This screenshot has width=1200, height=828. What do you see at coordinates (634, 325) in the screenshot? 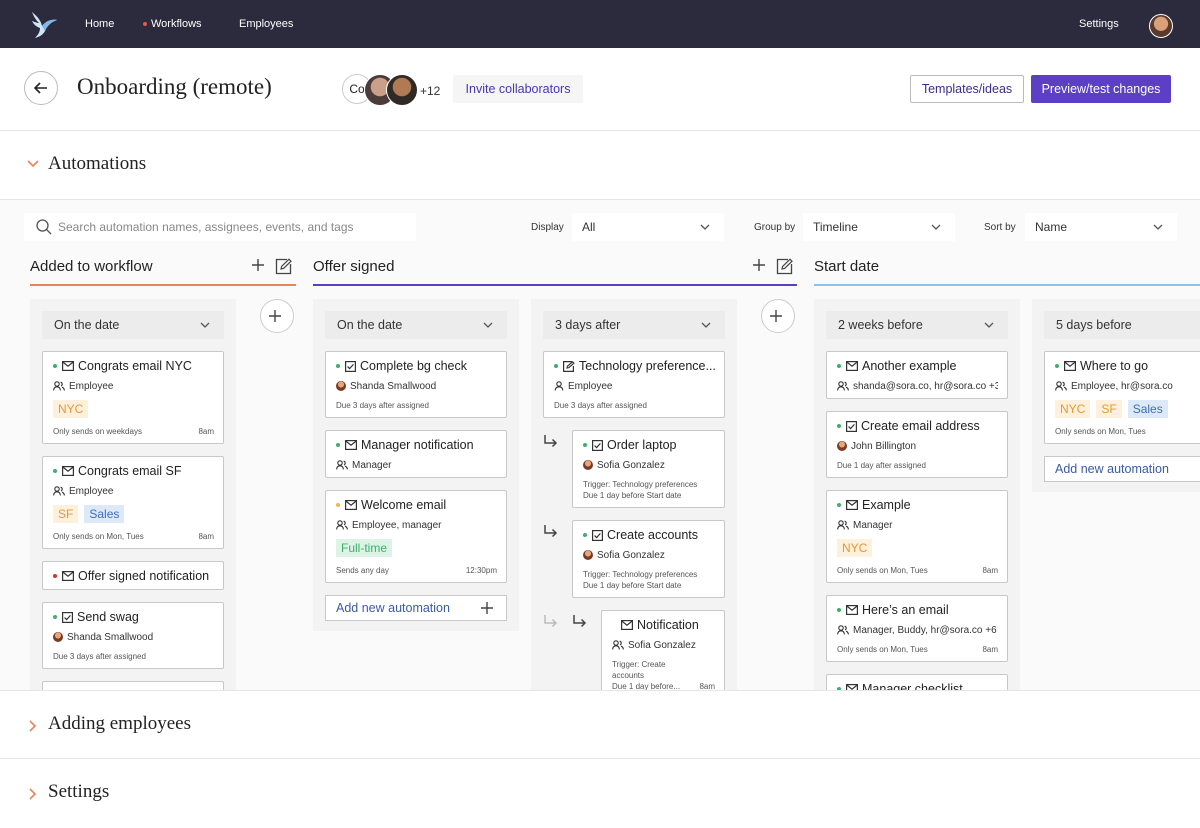
I see `timing-select: 3 days after` at bounding box center [634, 325].